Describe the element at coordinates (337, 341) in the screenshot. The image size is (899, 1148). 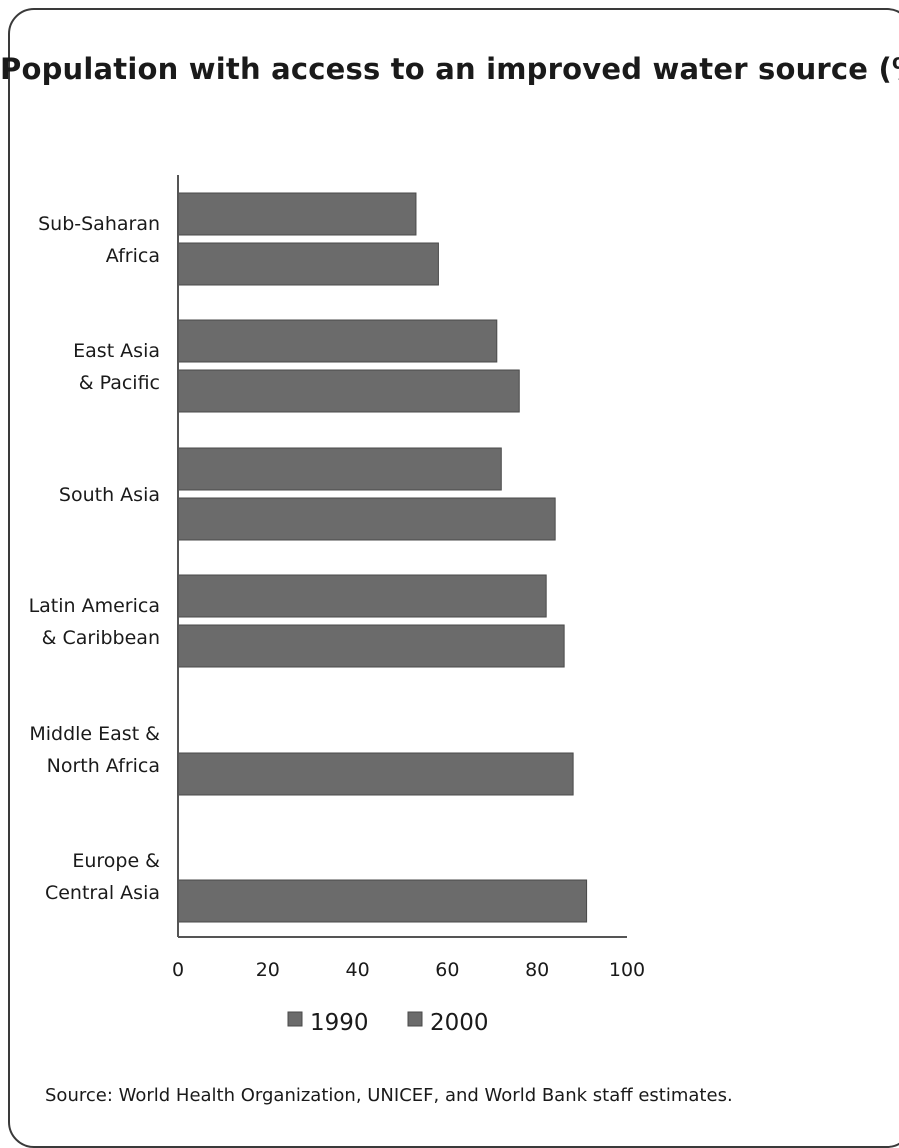
I see `bar-east-asia-and-pacific-1990` at that location.